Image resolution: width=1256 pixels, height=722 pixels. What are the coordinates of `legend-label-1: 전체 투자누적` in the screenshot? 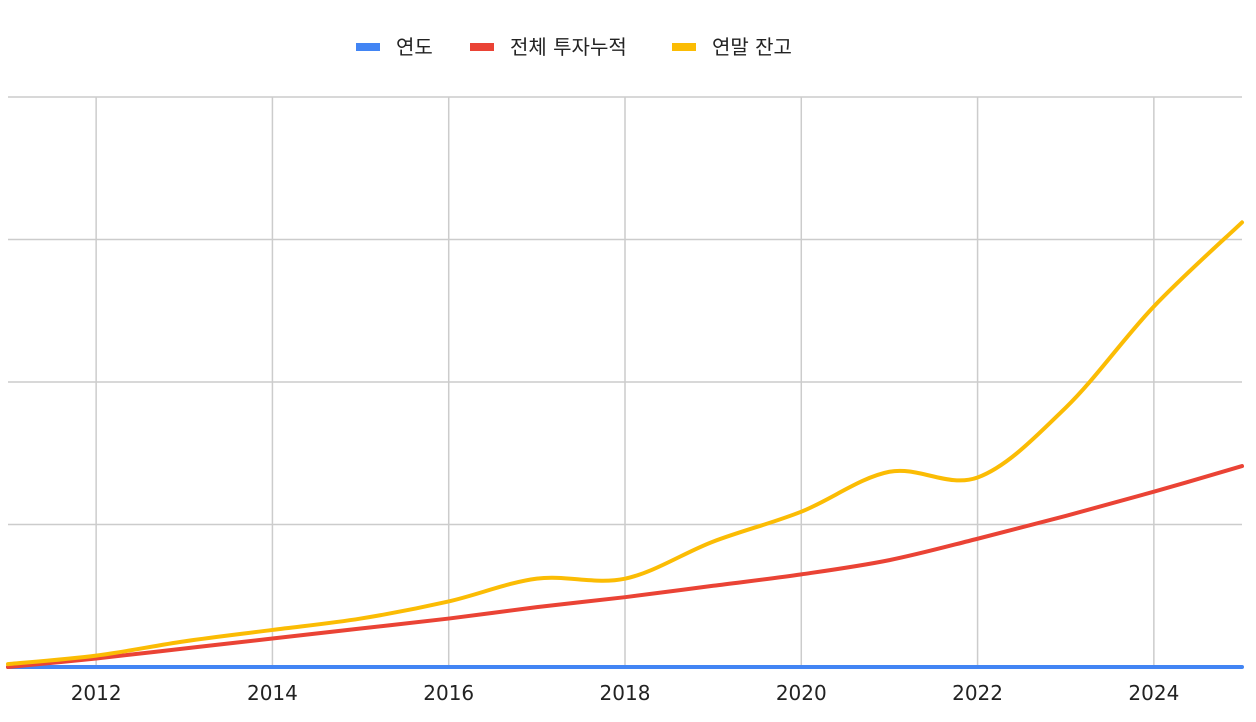 It's located at (568, 47).